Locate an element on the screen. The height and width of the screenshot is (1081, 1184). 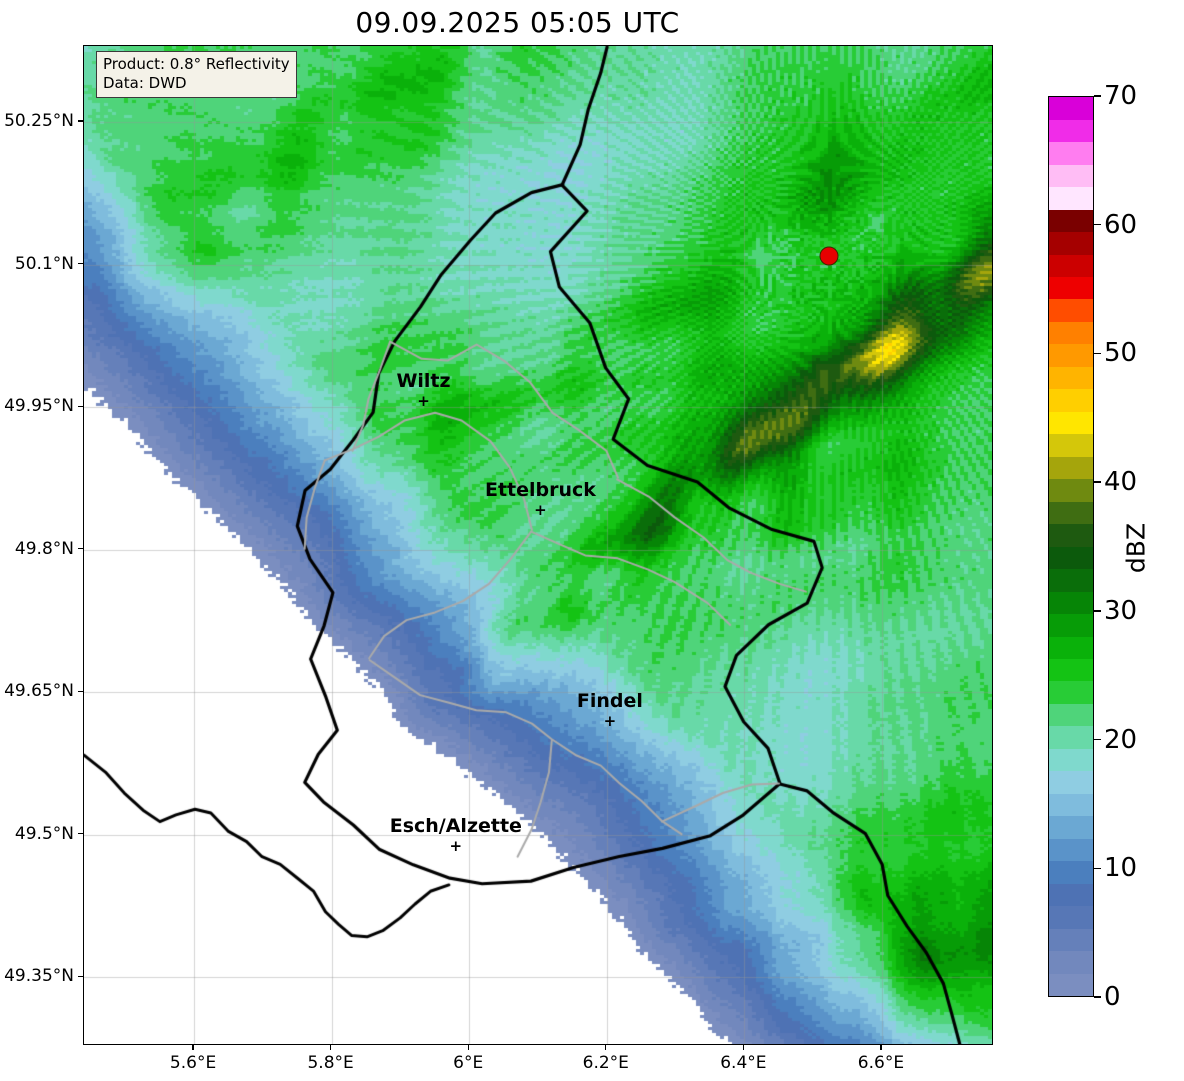
colorbar-gradient is located at coordinates (1071, 546).